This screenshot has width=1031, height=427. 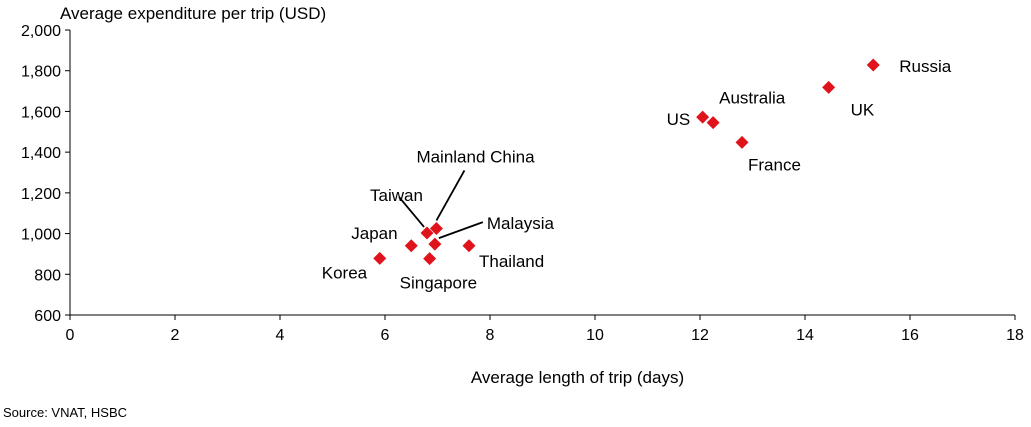 What do you see at coordinates (475, 156) in the screenshot?
I see `data-point-label: Mainland China` at bounding box center [475, 156].